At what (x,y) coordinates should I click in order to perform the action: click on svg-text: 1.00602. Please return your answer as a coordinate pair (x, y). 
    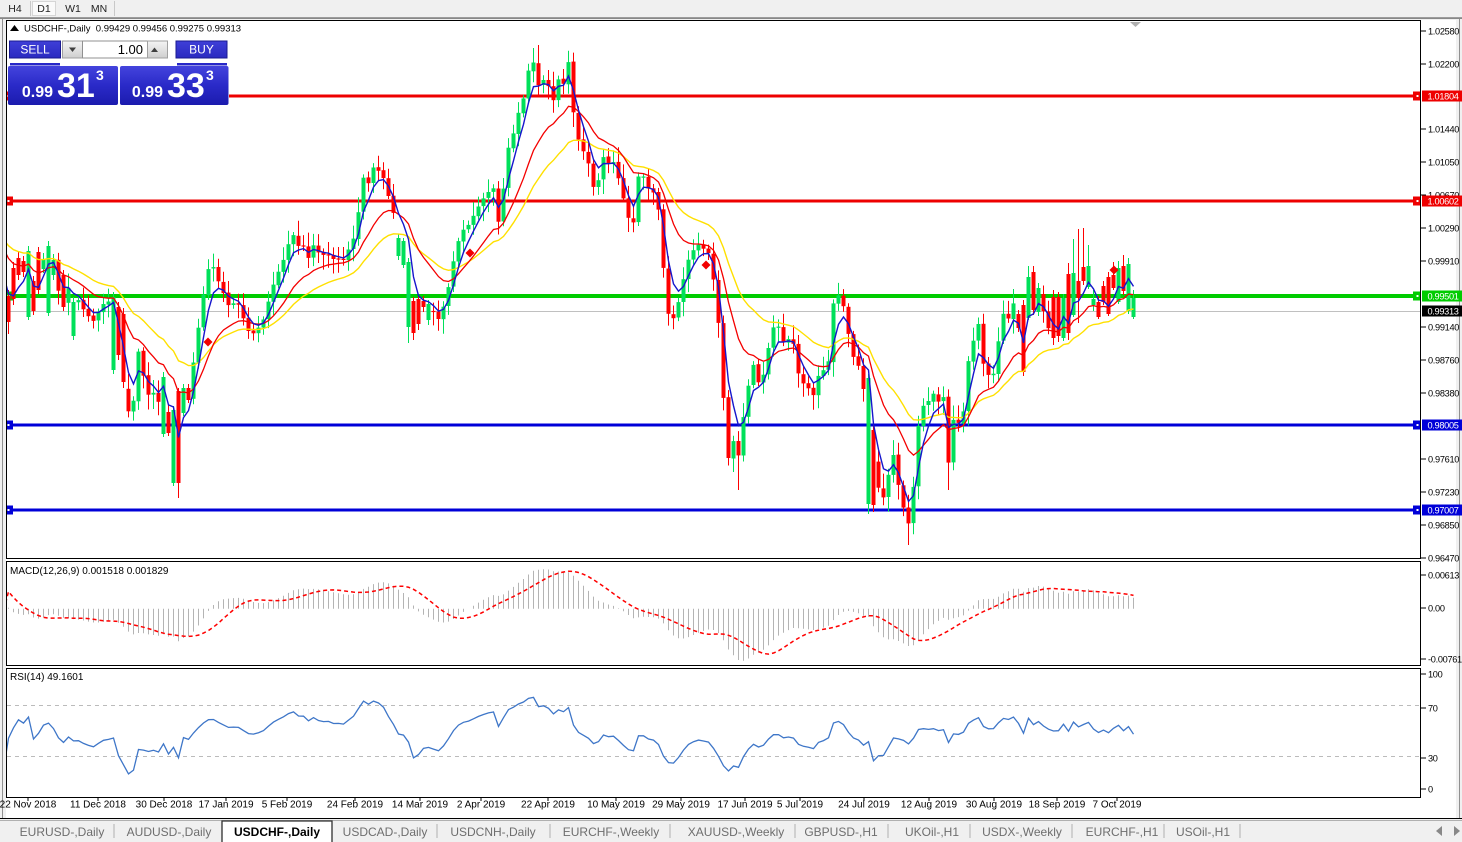
    Looking at the image, I should click on (1443, 202).